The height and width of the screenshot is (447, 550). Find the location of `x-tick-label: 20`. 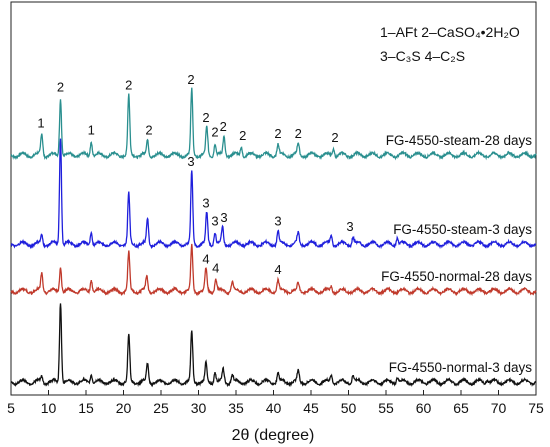

x-tick-label: 20 is located at coordinates (124, 408).